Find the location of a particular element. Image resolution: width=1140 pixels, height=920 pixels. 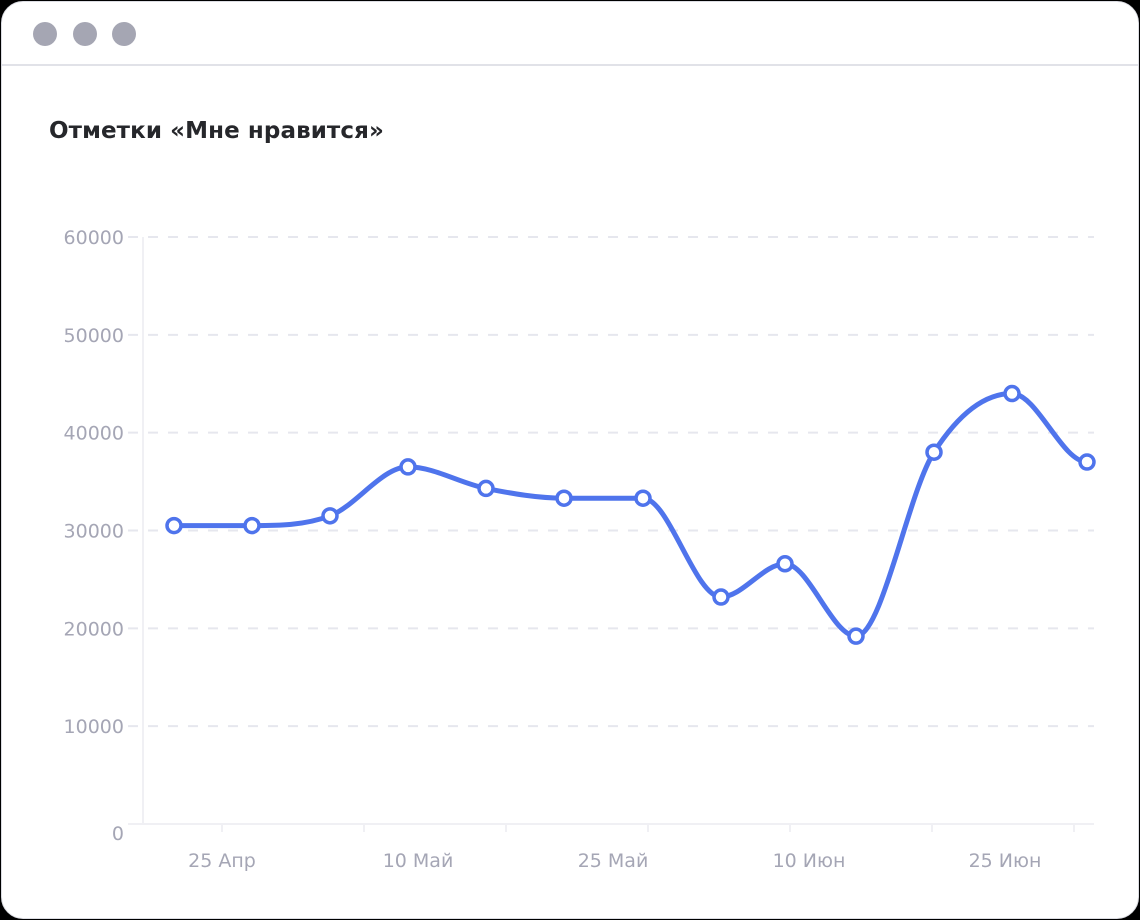

y-tick-label: 50000 is located at coordinates (94, 336).